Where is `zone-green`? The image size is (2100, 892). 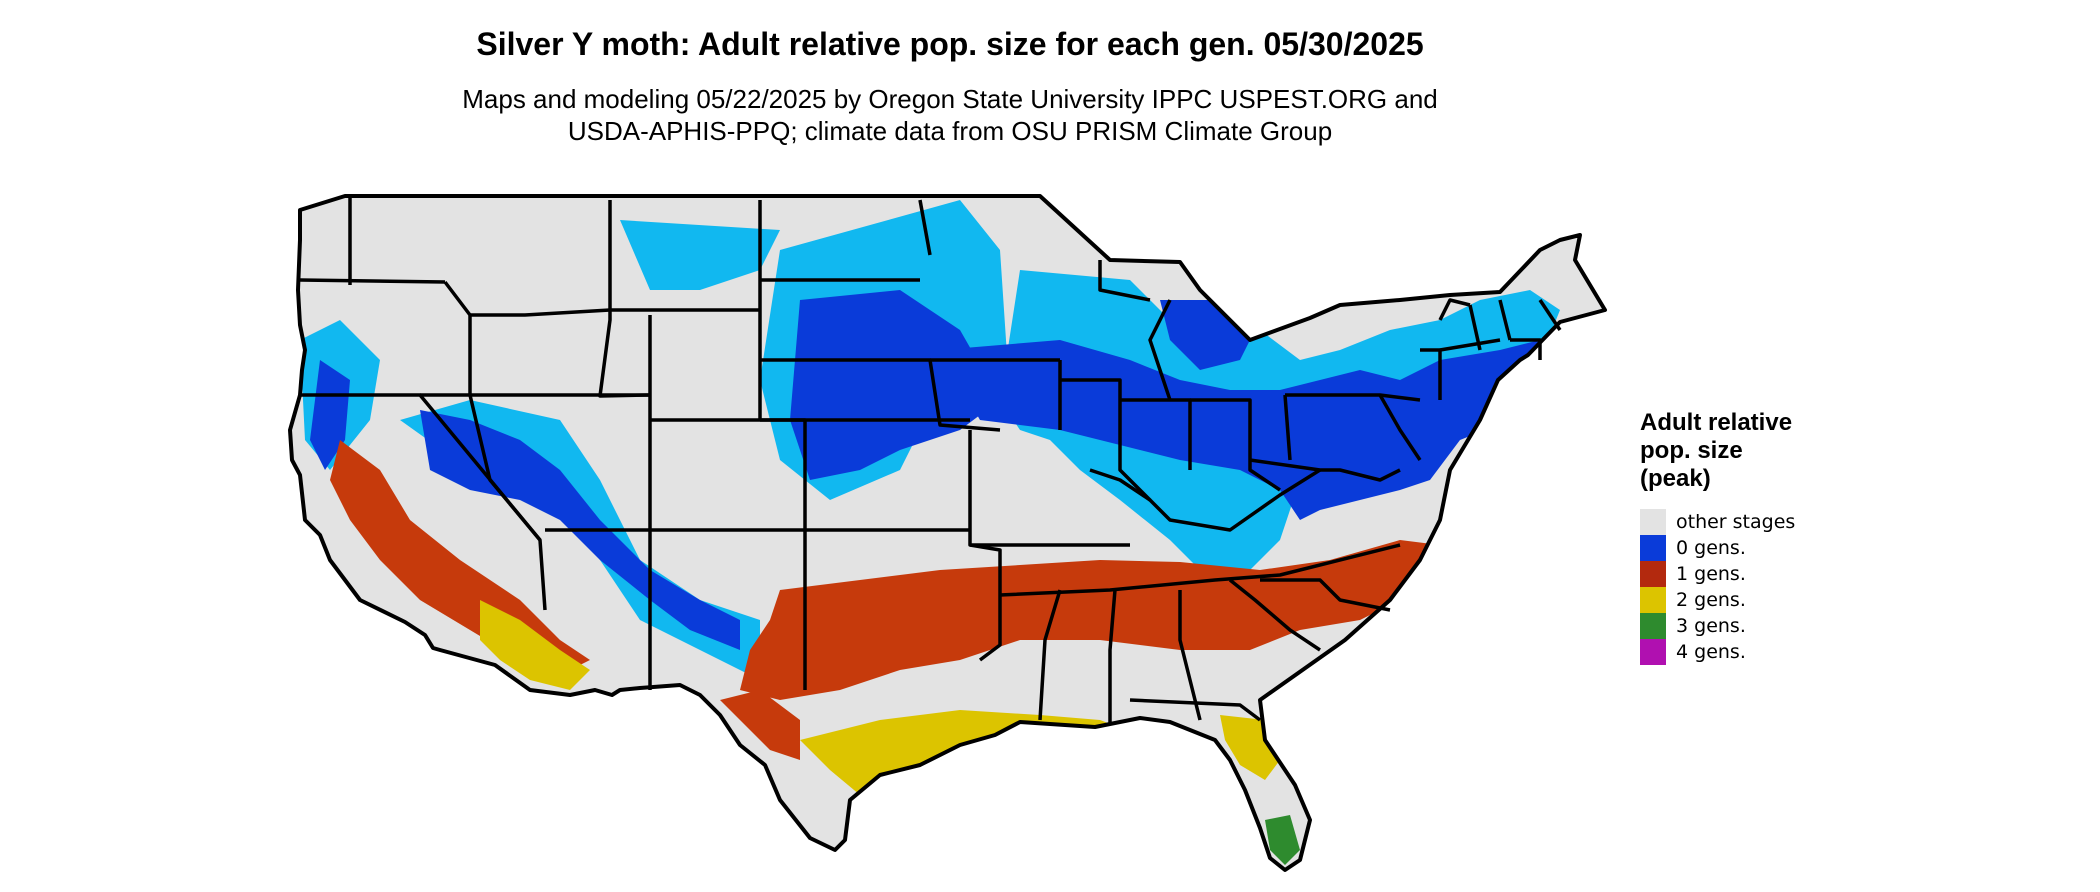 zone-green is located at coordinates (1080, 840).